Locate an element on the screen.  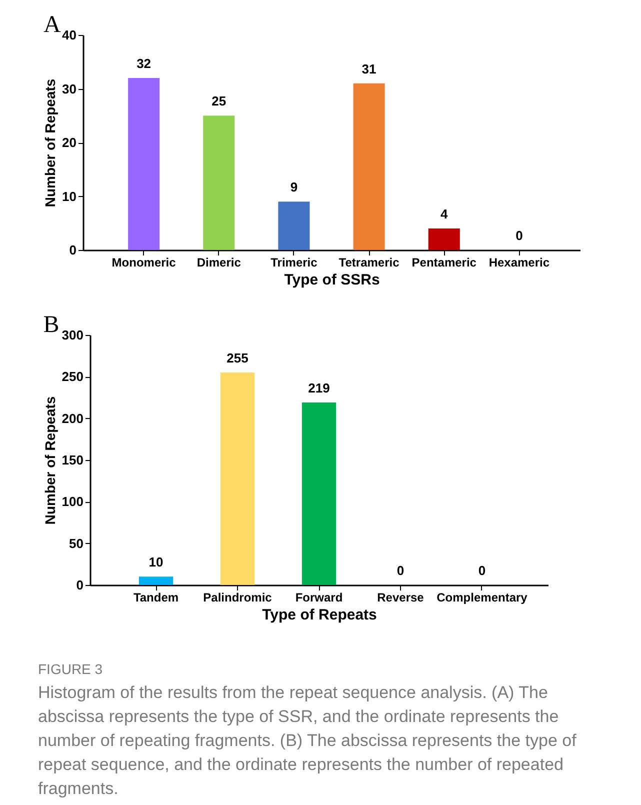
y-tick-label: 300 is located at coordinates (73, 335).